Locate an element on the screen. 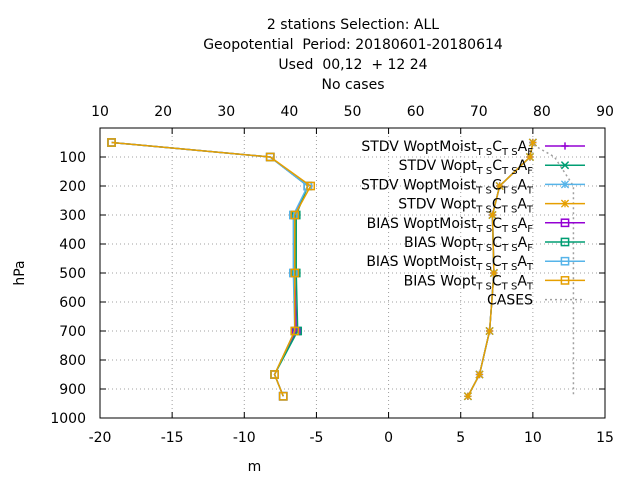 The width and height of the screenshot is (640, 480). series-line is located at coordinates (500, 269).